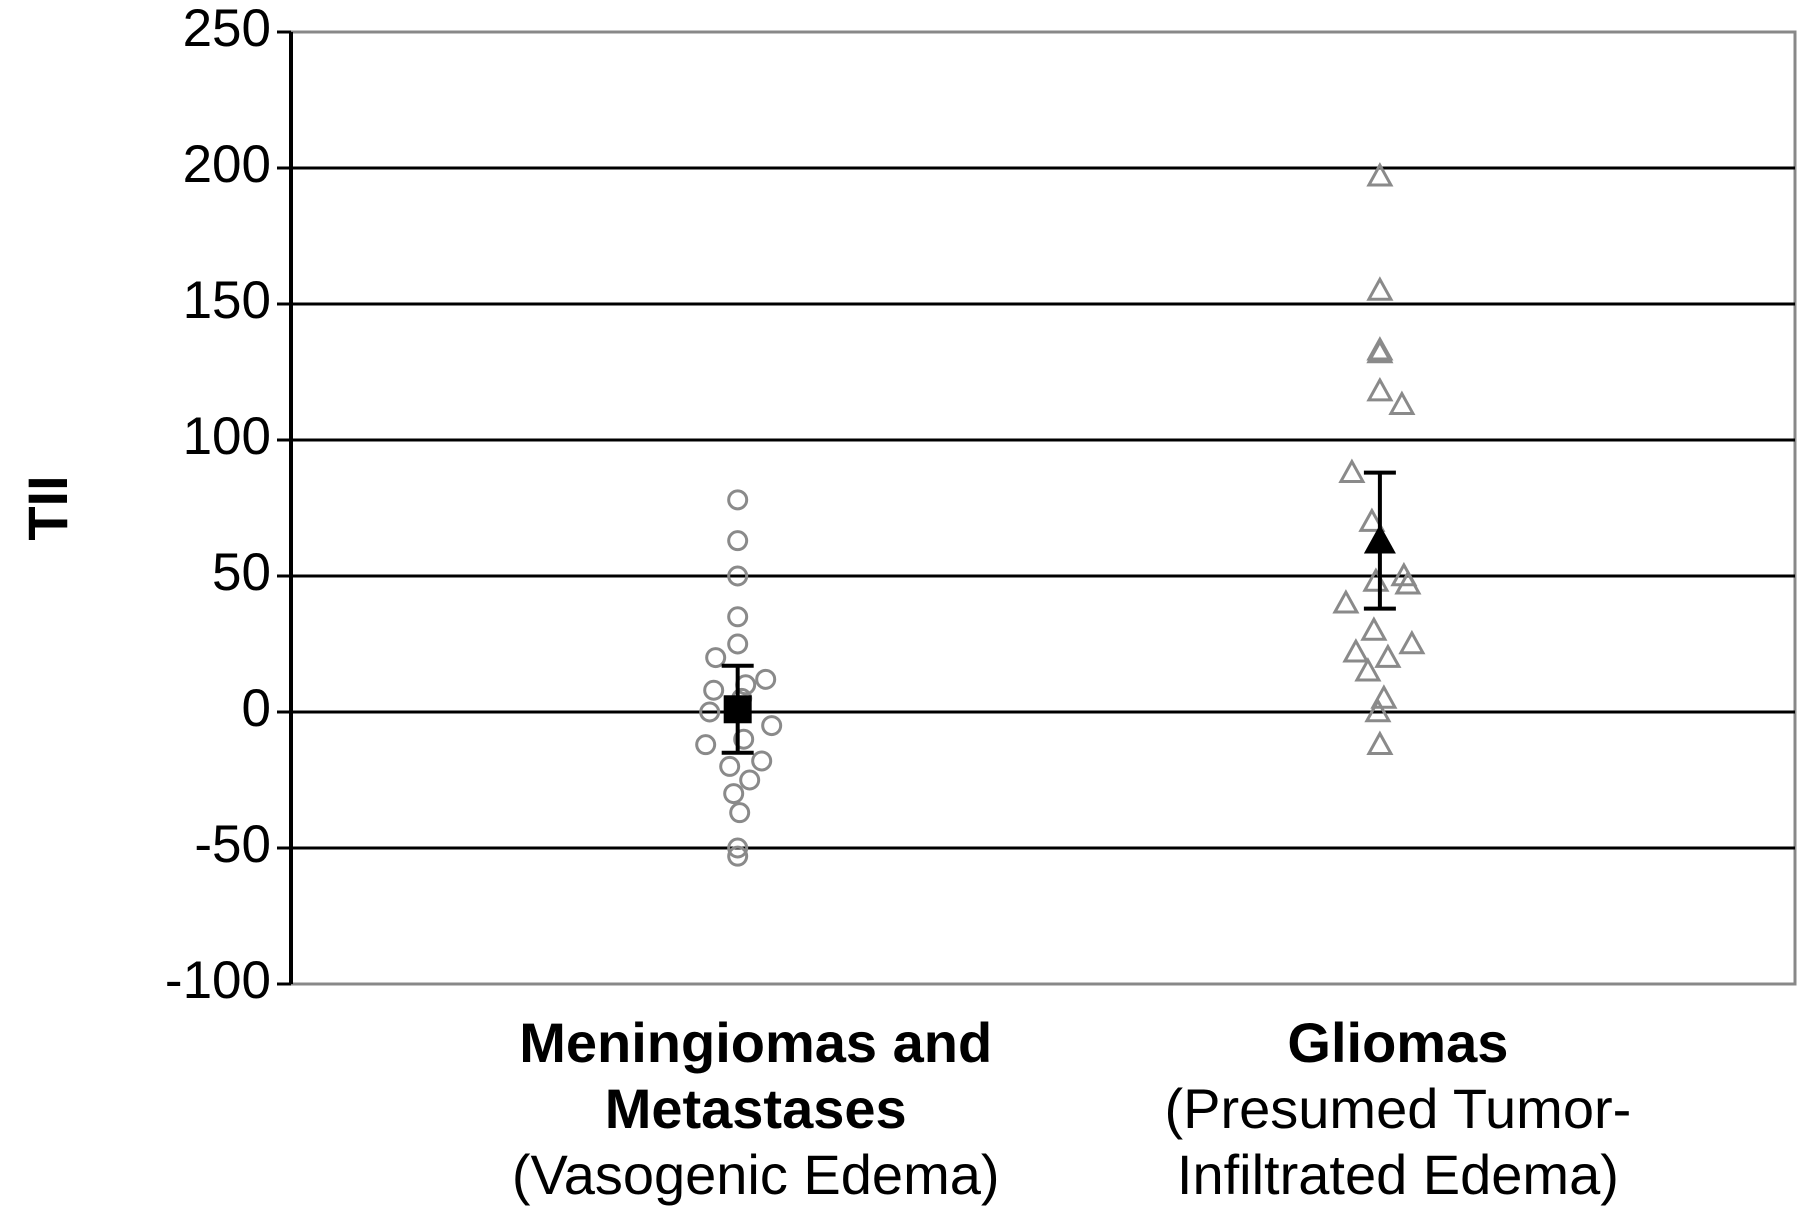 Image resolution: width=1800 pixels, height=1215 pixels. I want to click on category-label: Metastases, so click(756, 1108).